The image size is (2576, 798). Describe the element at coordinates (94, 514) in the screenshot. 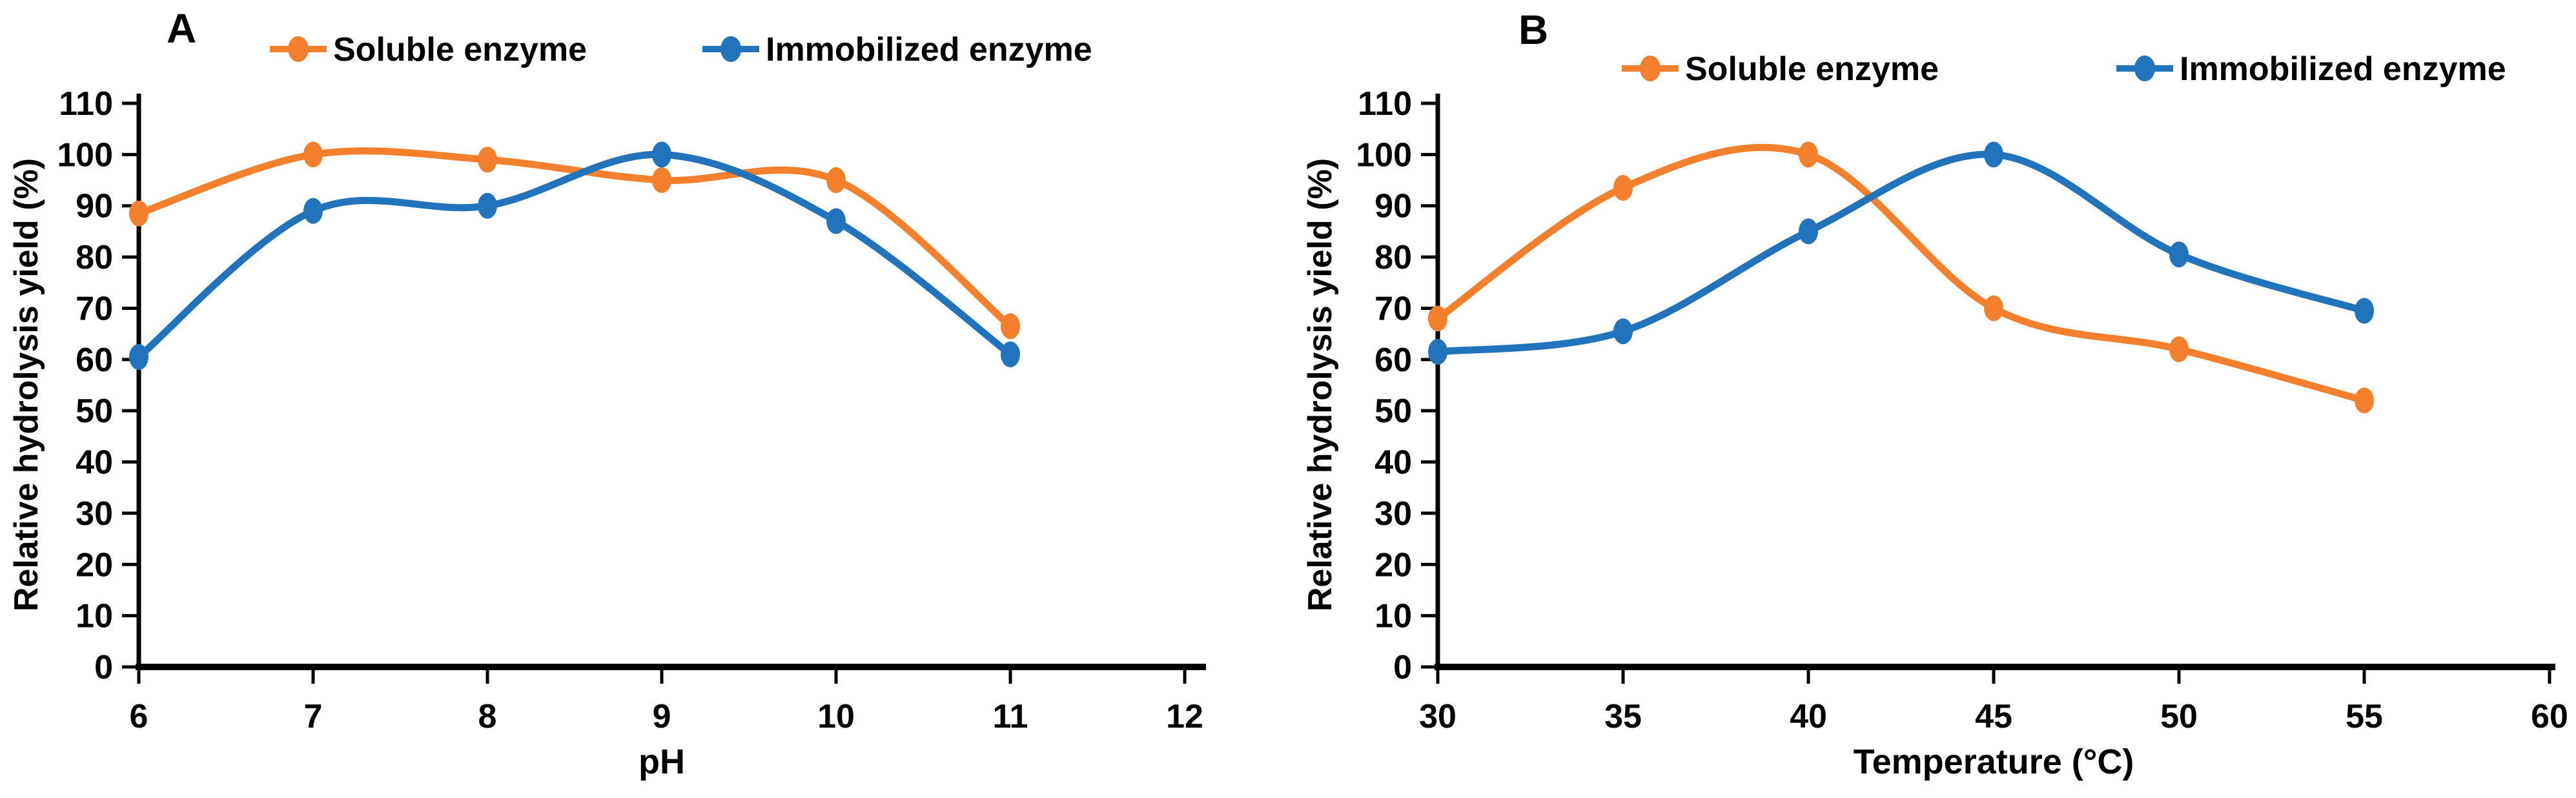

I see `y-tick-label-a: 30` at that location.